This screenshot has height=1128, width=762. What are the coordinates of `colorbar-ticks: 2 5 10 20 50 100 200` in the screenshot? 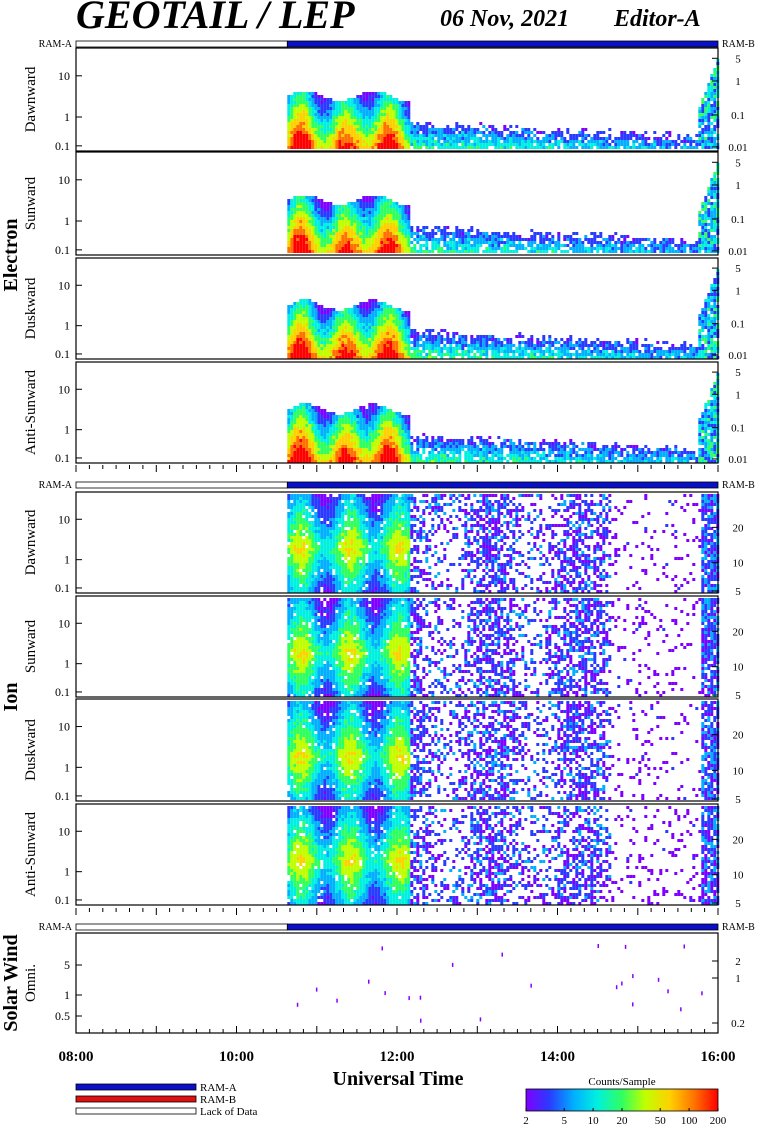 It's located at (625, 1117).